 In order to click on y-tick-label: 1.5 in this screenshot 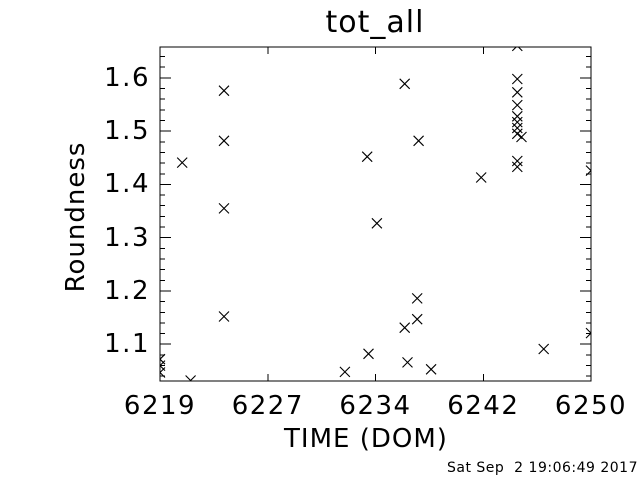, I will do `click(127, 131)`.